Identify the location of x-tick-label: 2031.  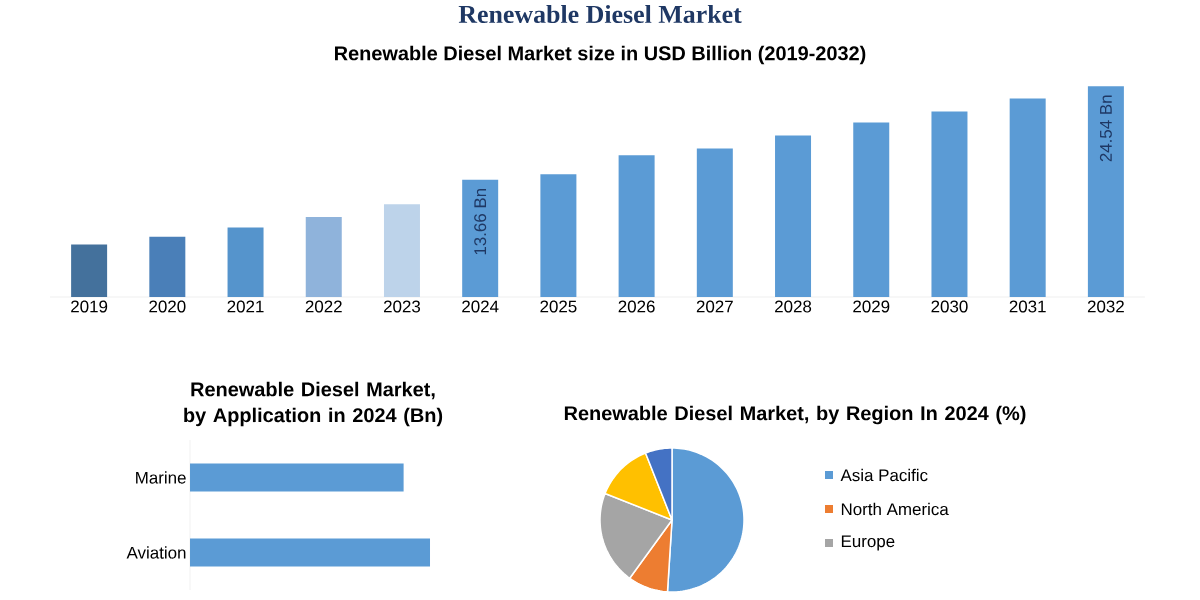
(1027, 306).